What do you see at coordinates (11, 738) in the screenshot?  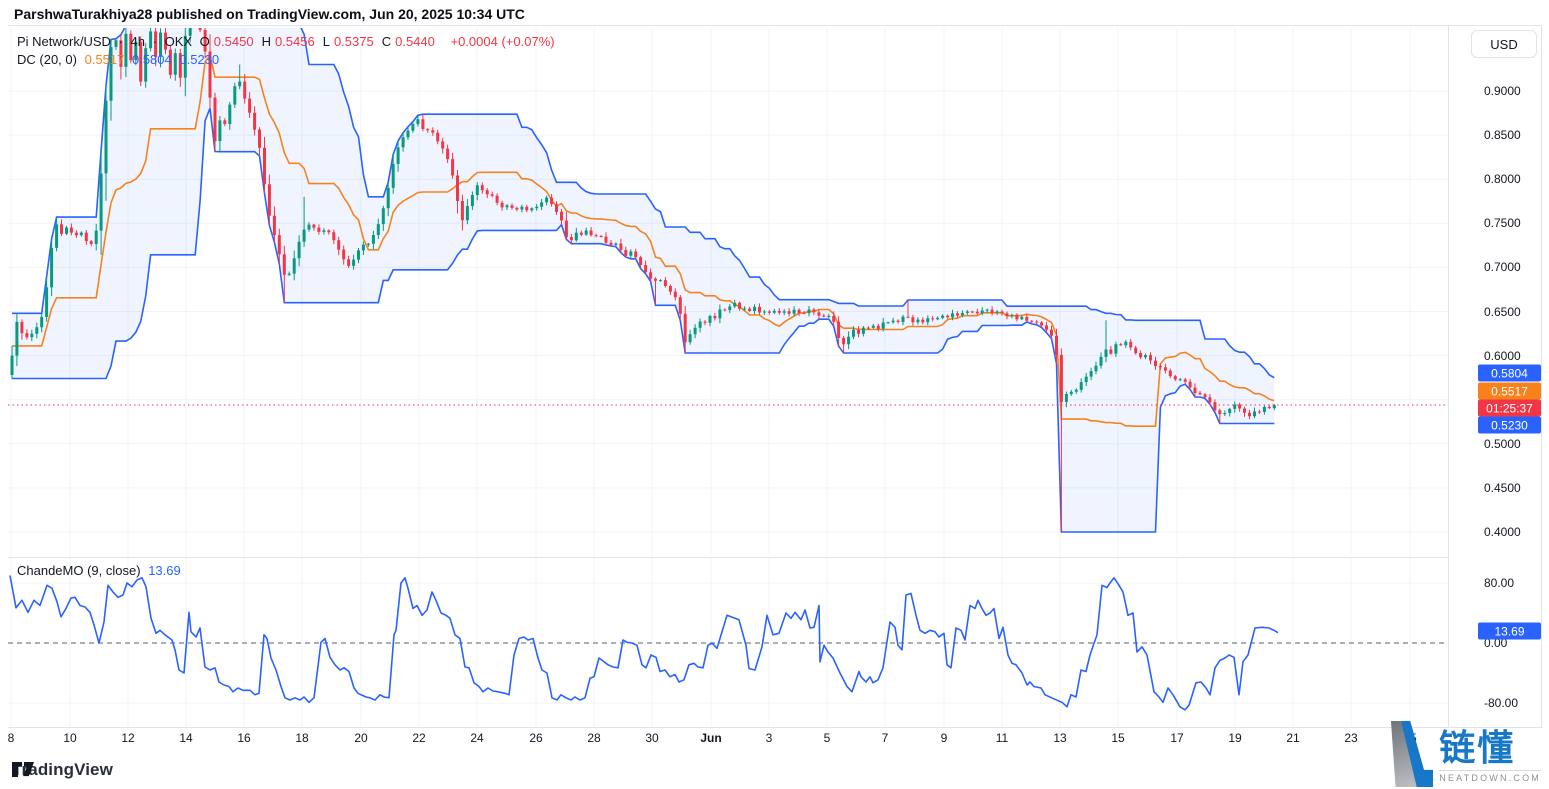 I see `time-tick-label: 8` at bounding box center [11, 738].